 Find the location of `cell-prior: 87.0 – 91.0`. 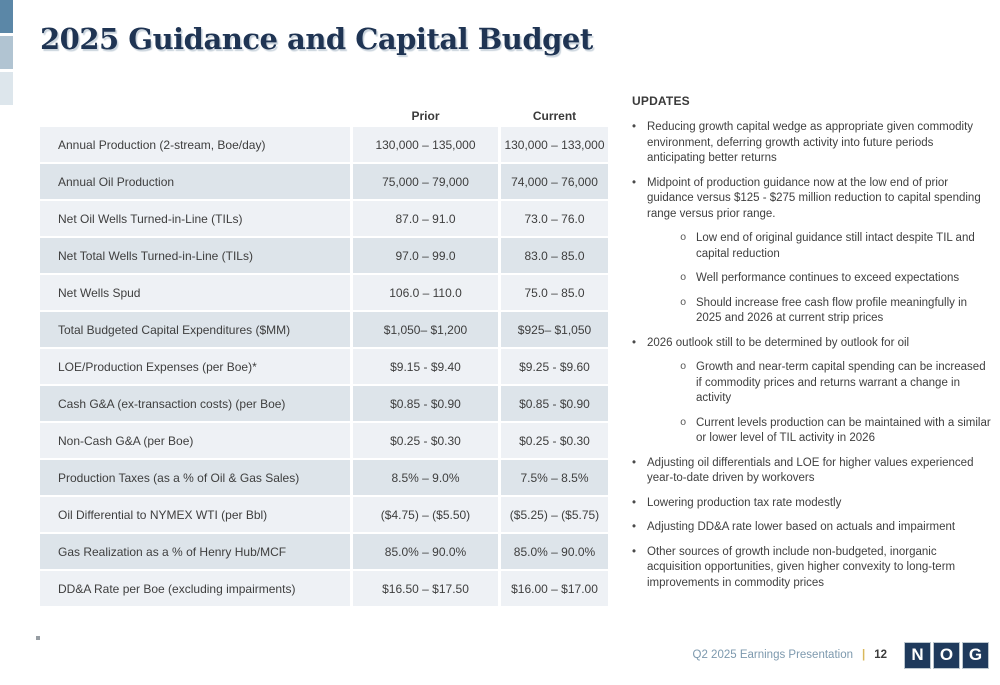

cell-prior: 87.0 – 91.0 is located at coordinates (425, 218).